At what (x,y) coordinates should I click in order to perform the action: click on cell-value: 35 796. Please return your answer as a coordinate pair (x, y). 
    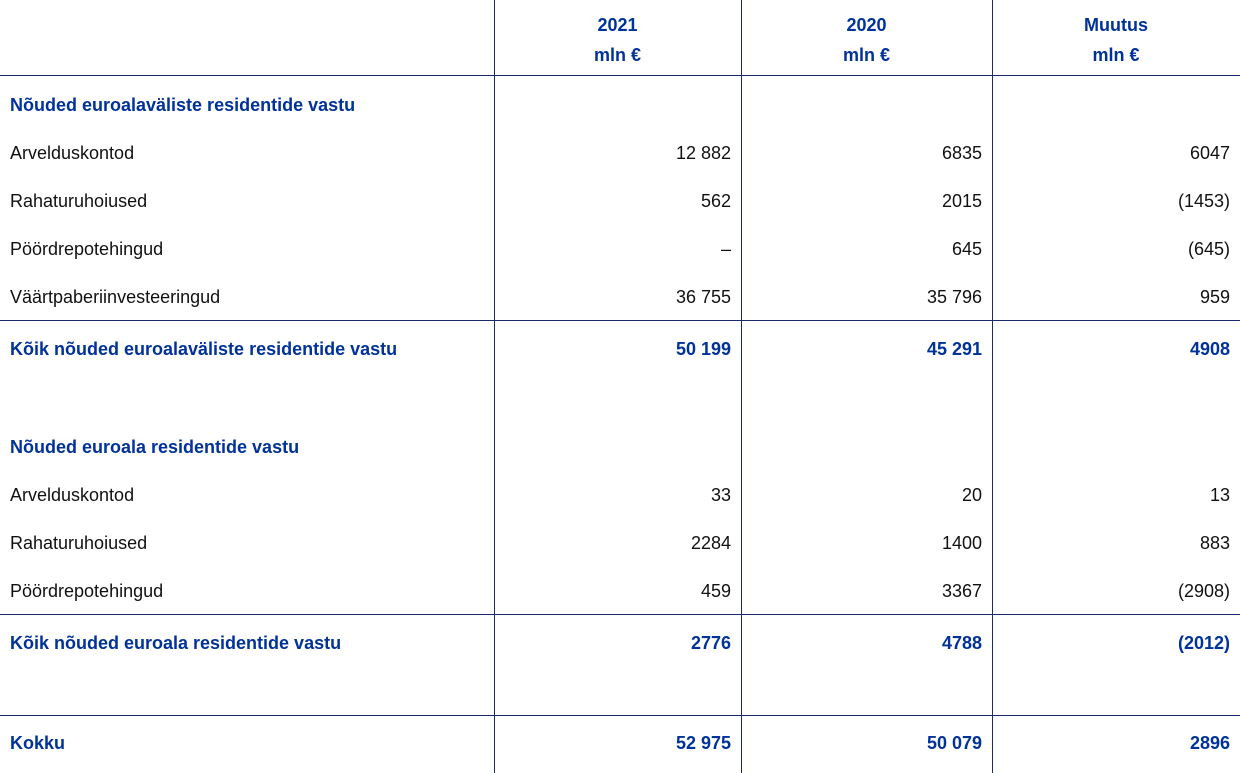
    Looking at the image, I should click on (954, 297).